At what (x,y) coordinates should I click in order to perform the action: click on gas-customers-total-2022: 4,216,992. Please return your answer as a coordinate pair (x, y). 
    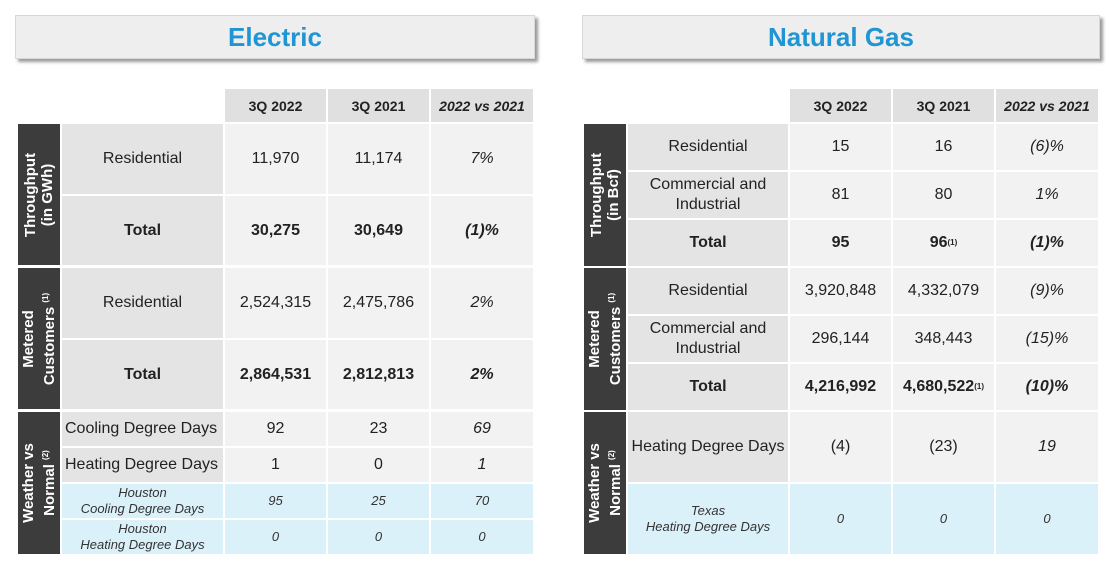
    Looking at the image, I should click on (840, 387).